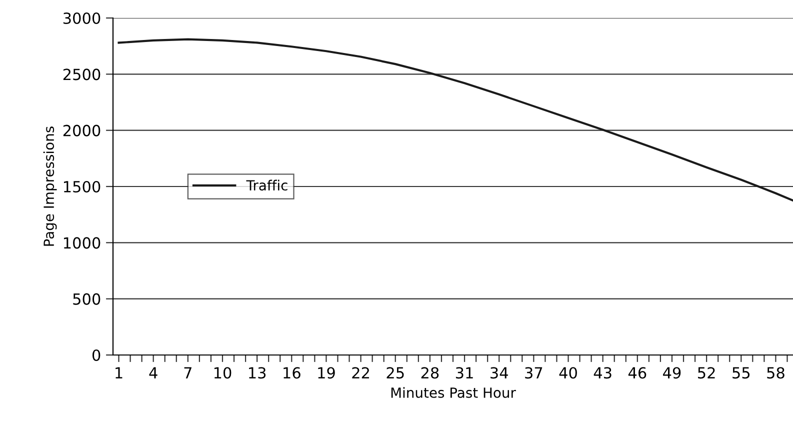 The width and height of the screenshot is (793, 421). I want to click on x-tick-label: 19, so click(326, 373).